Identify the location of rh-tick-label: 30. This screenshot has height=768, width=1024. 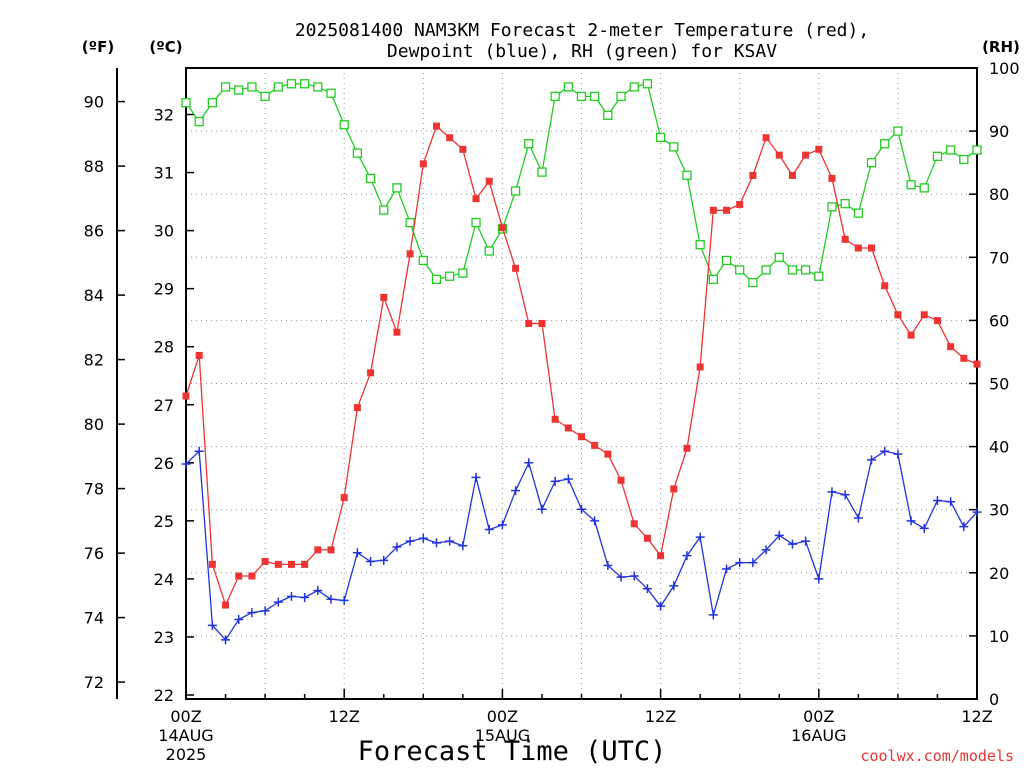
(999, 510).